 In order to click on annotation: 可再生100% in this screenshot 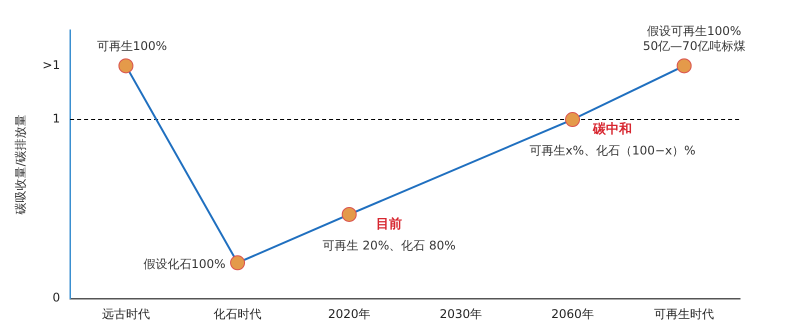, I will do `click(132, 45)`.